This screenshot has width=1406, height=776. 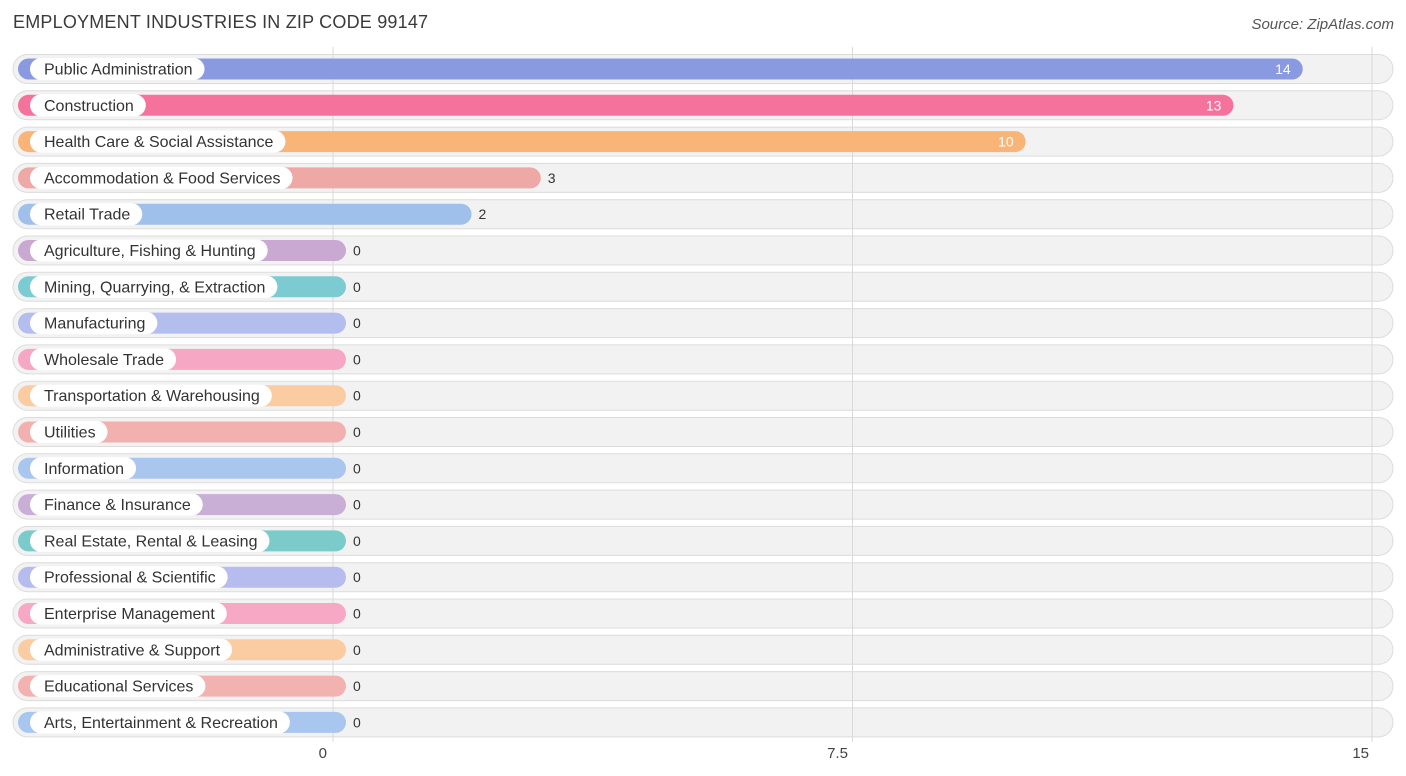 I want to click on category-label: Wholesale Trade, so click(x=104, y=360).